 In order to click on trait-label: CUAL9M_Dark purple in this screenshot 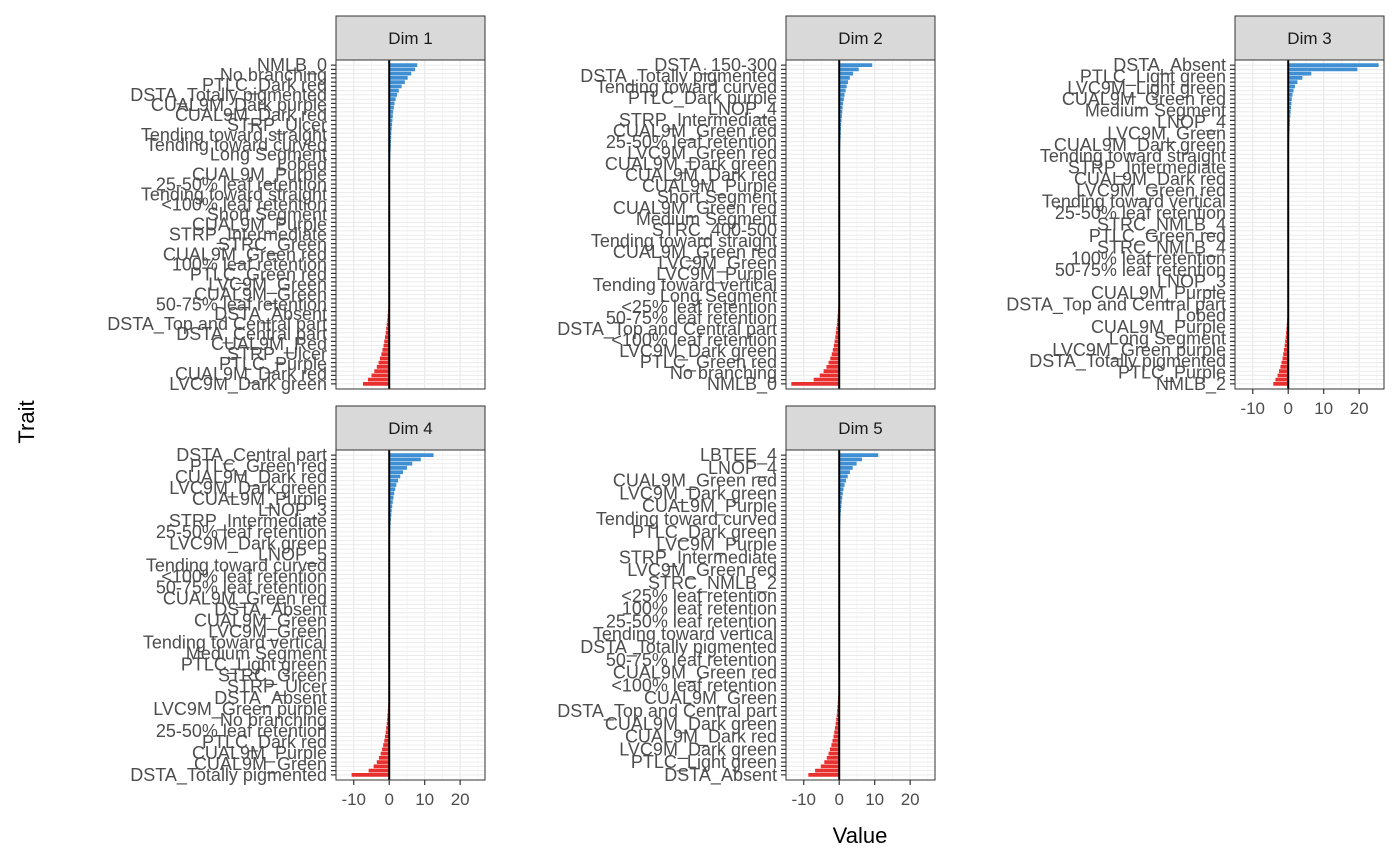, I will do `click(239, 105)`.